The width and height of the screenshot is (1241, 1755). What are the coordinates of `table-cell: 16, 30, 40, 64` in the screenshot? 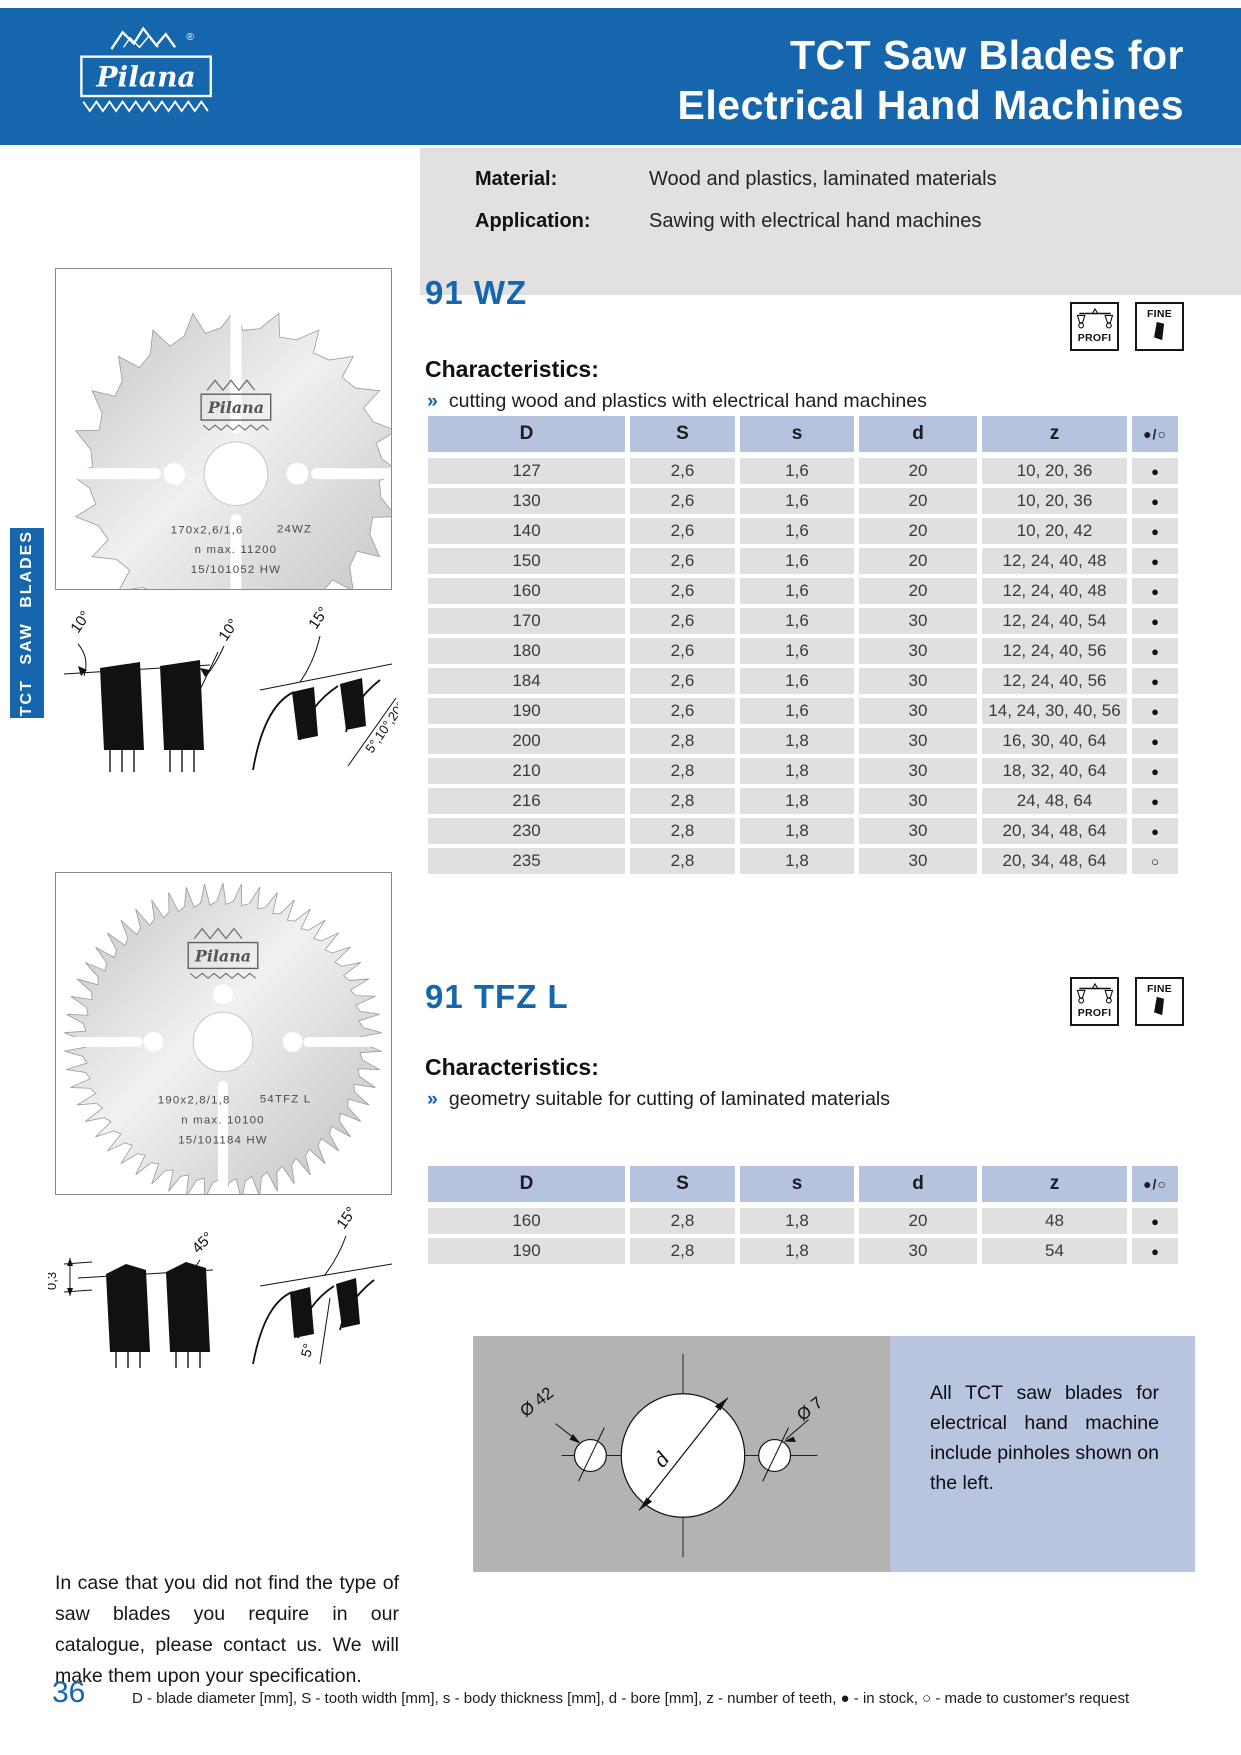 It's located at (1054, 741).